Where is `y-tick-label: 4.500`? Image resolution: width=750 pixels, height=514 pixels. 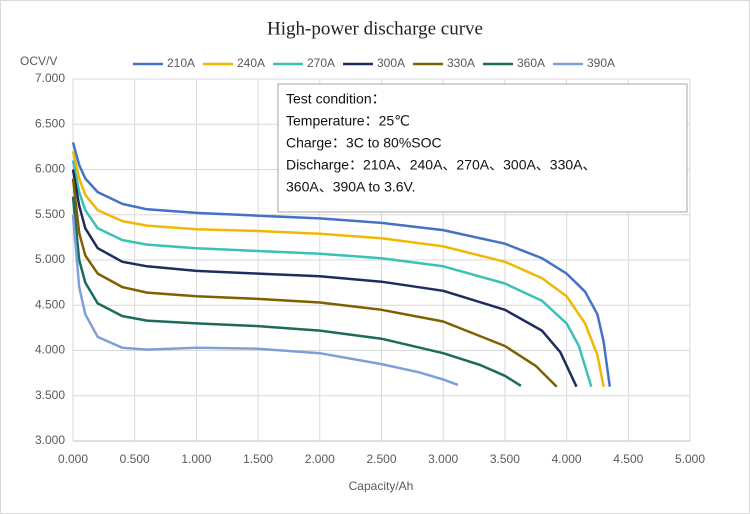
y-tick-label: 4.500 is located at coordinates (50, 304).